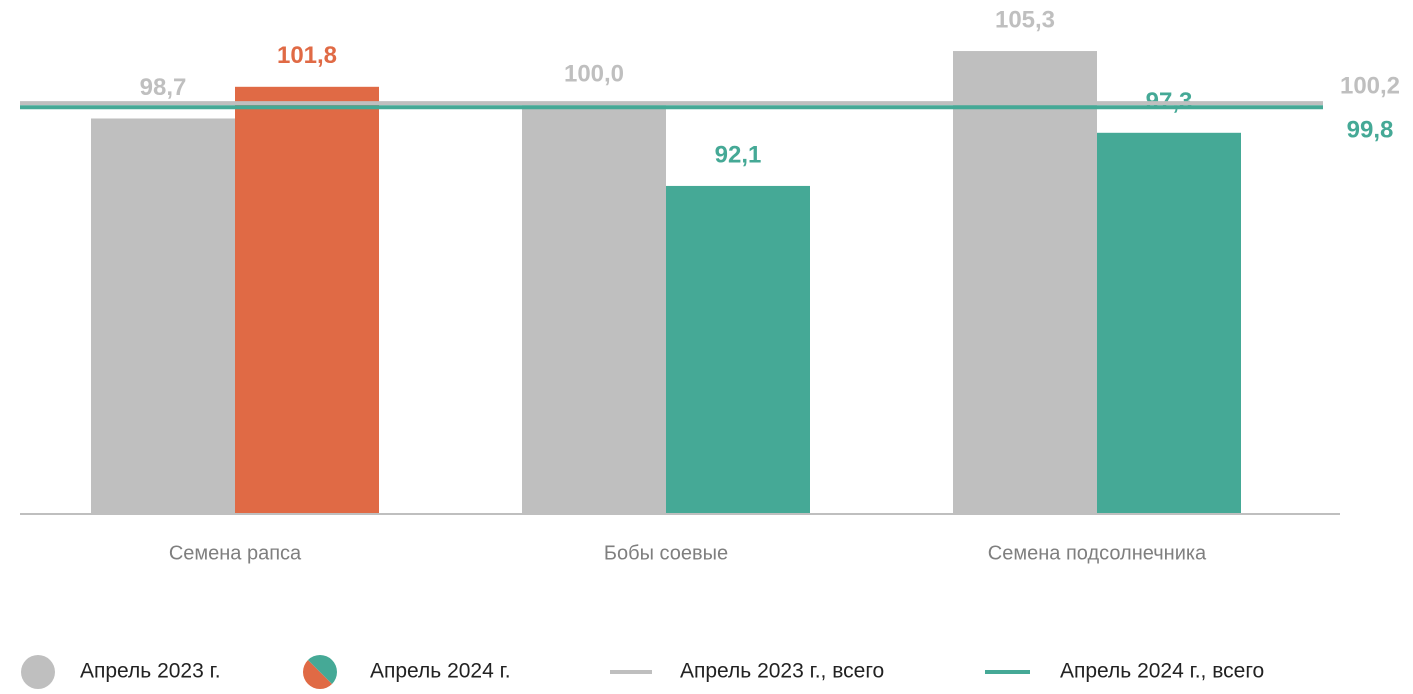 This screenshot has height=694, width=1413. I want to click on x-tick-label: Семена рапса, so click(235, 553).